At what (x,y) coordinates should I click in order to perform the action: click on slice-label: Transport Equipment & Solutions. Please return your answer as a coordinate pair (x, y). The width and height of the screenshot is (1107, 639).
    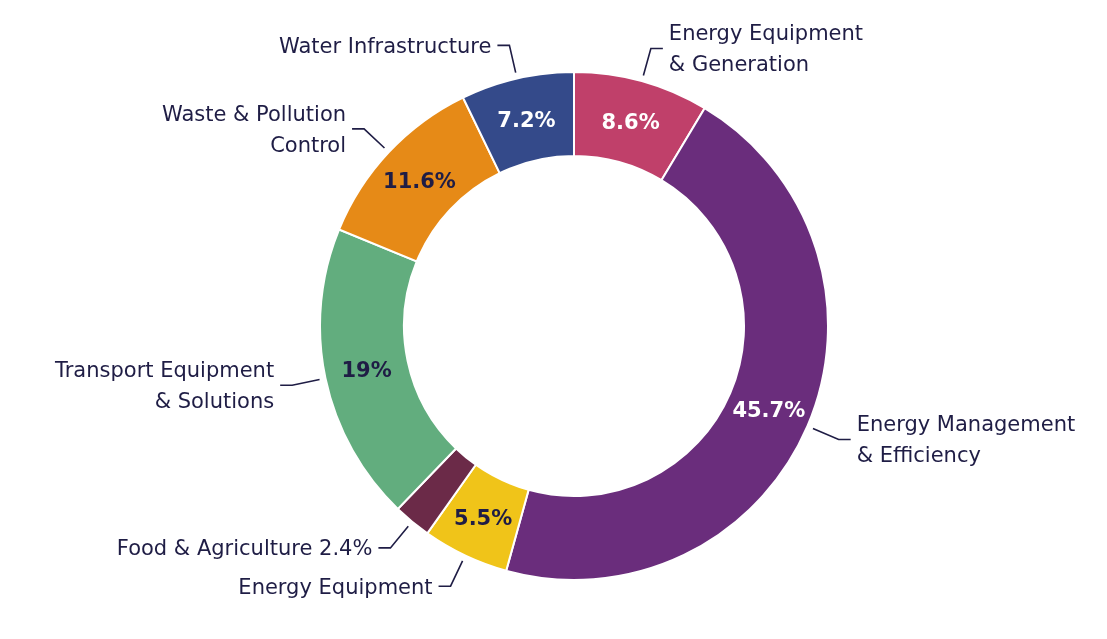
    Looking at the image, I should click on (164, 386).